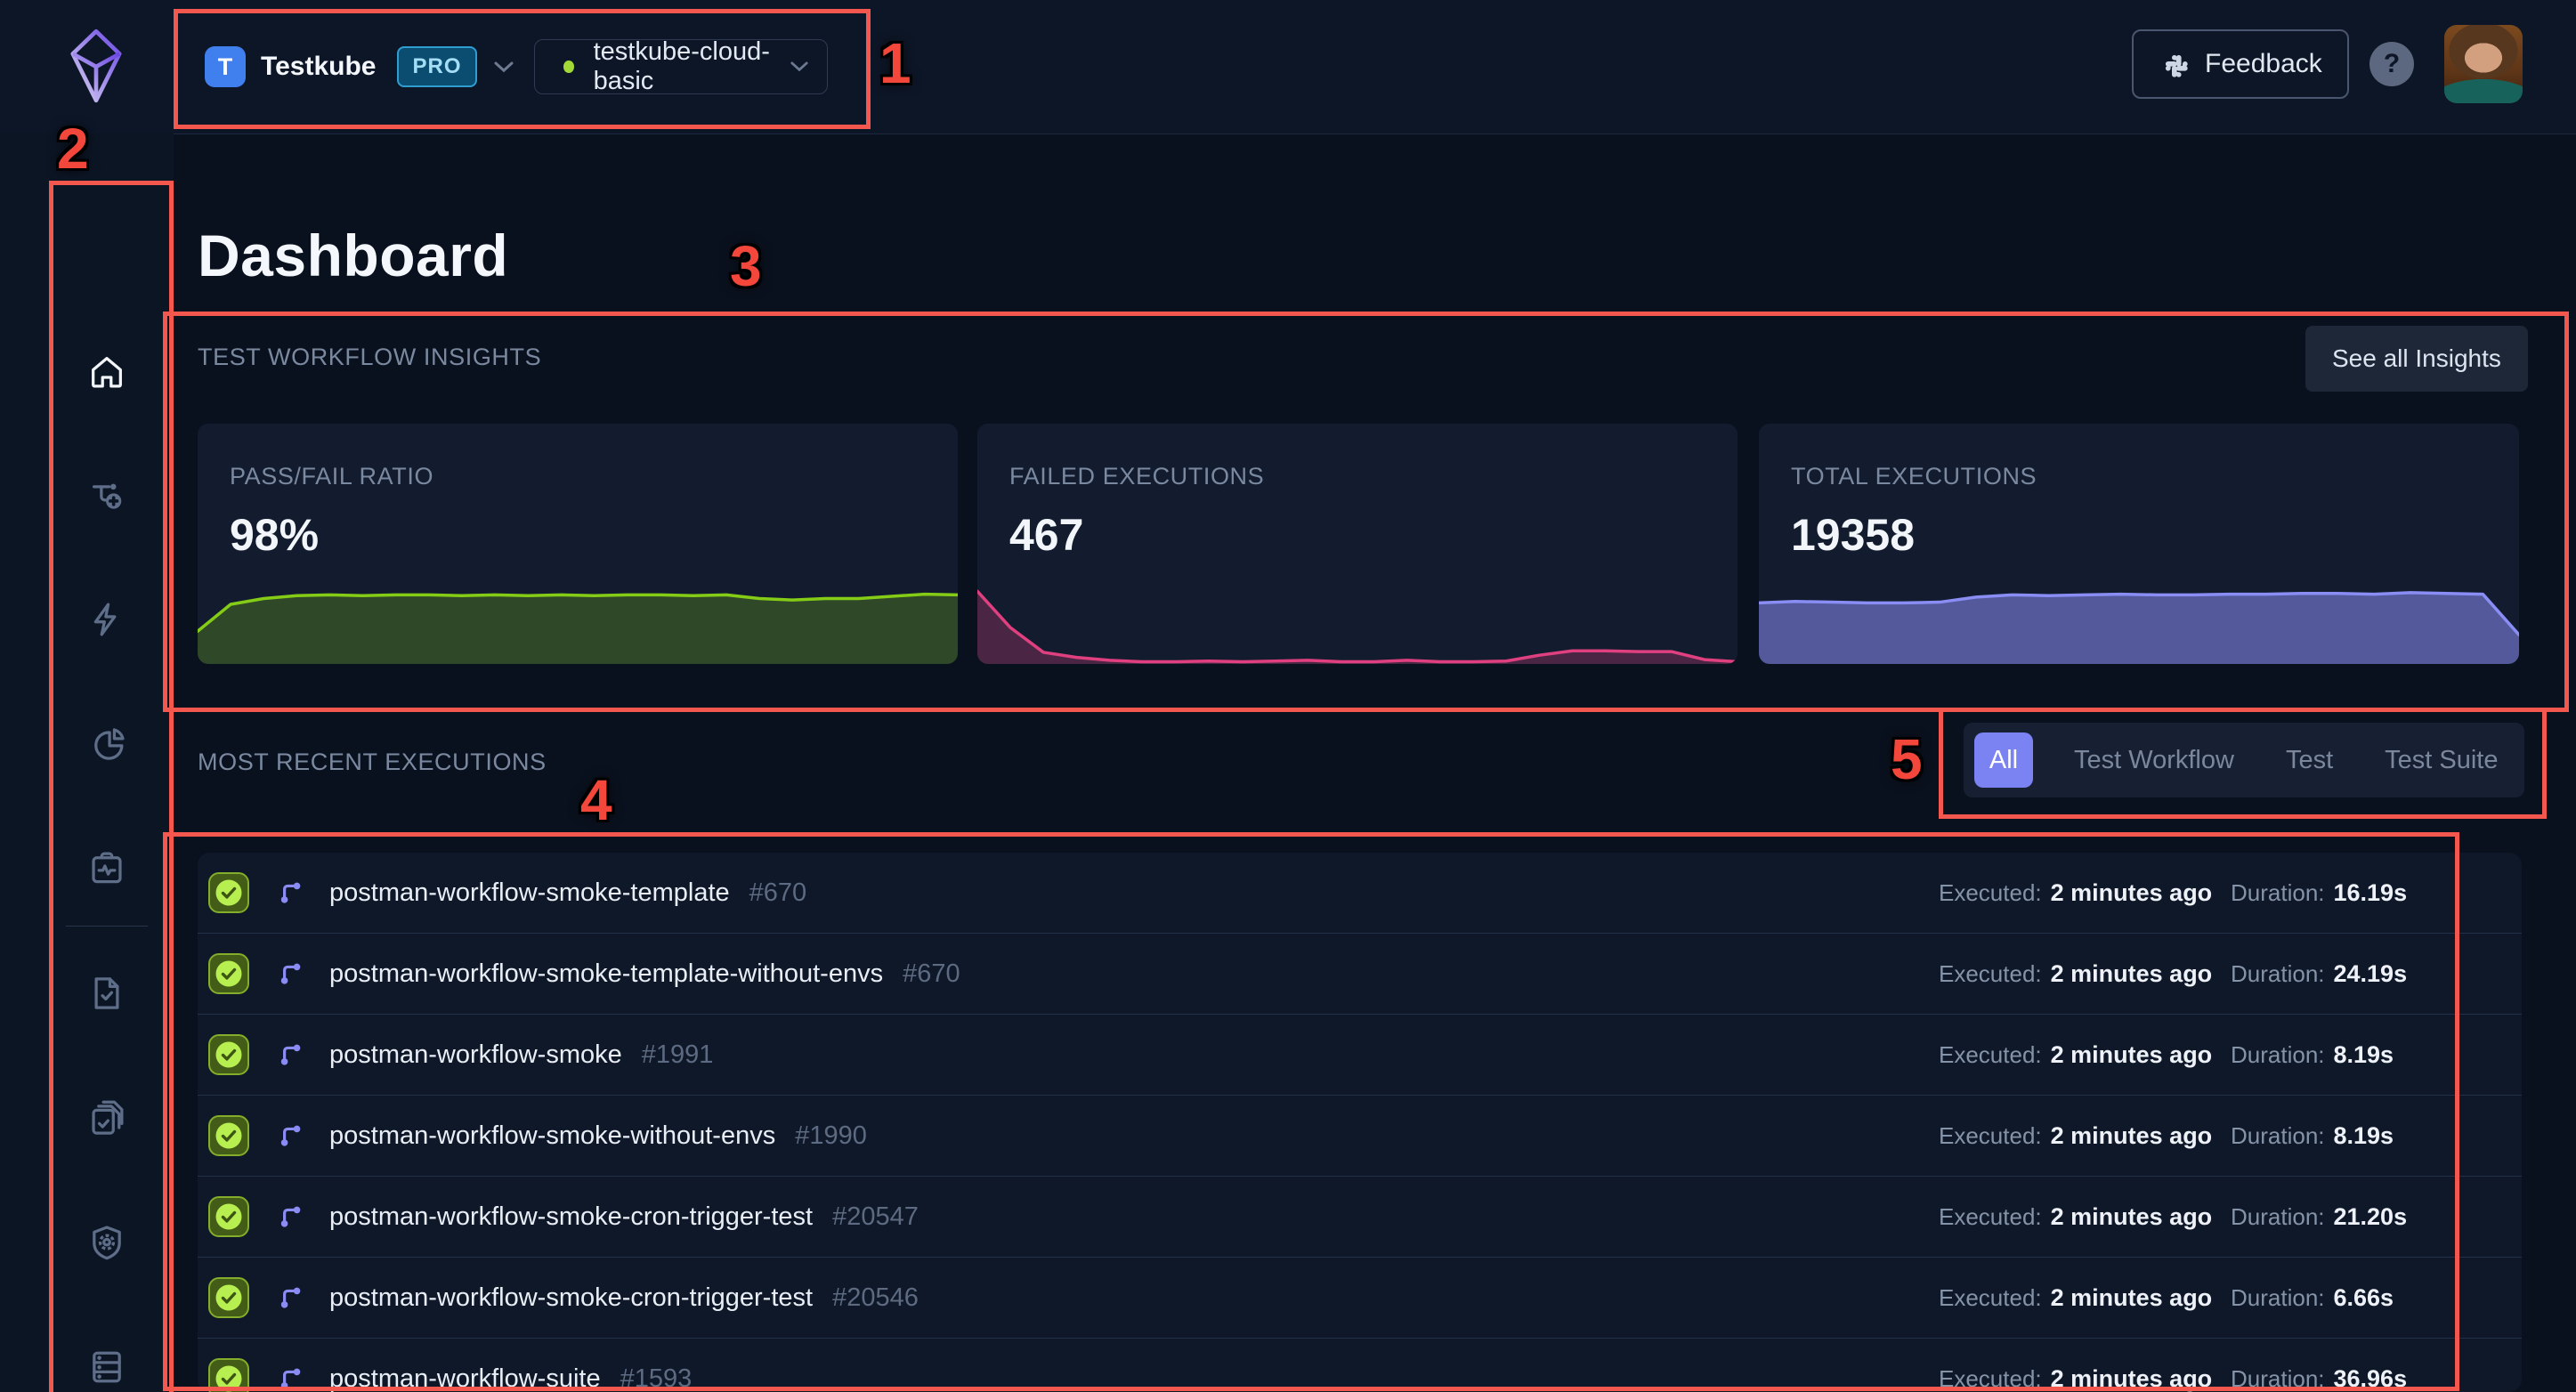  What do you see at coordinates (596, 800) in the screenshot?
I see `annotation-number-4: 4` at bounding box center [596, 800].